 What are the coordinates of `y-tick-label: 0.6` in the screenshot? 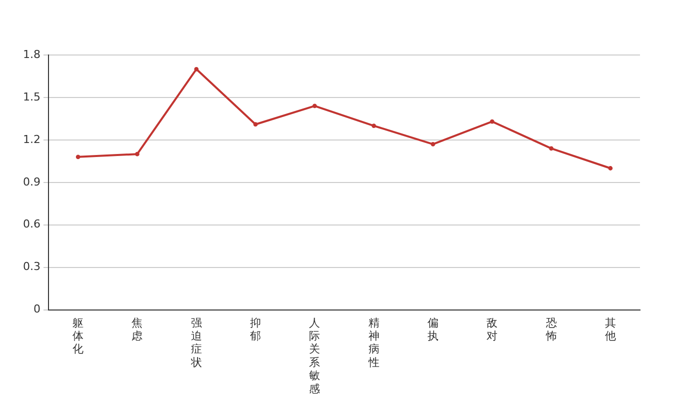 It's located at (31, 224).